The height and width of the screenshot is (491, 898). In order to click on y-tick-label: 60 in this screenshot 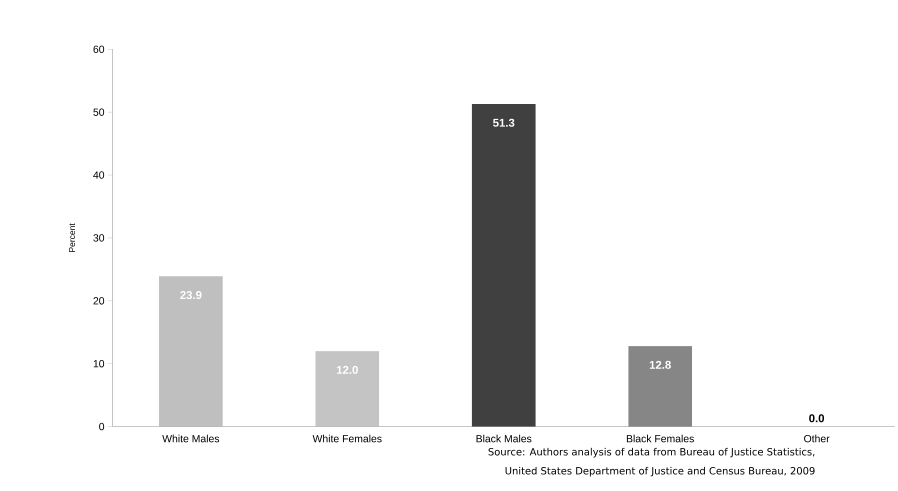, I will do `click(98, 49)`.